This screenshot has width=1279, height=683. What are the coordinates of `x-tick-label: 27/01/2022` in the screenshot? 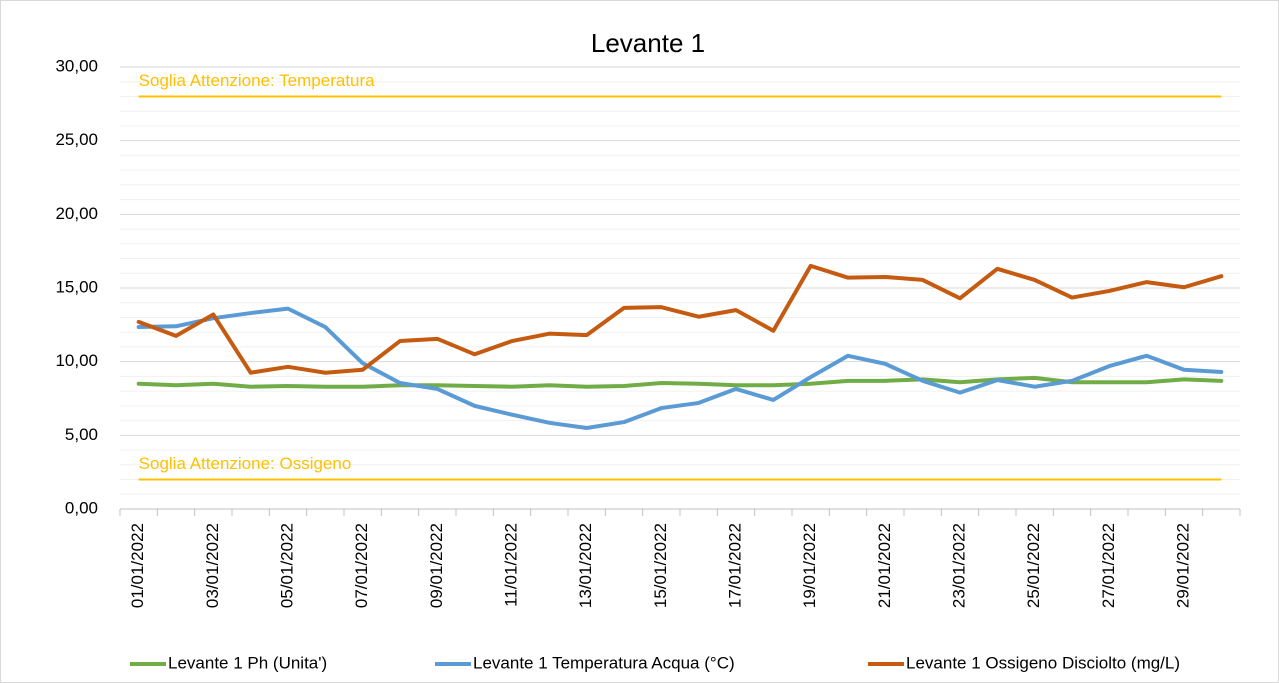 It's located at (1108, 565).